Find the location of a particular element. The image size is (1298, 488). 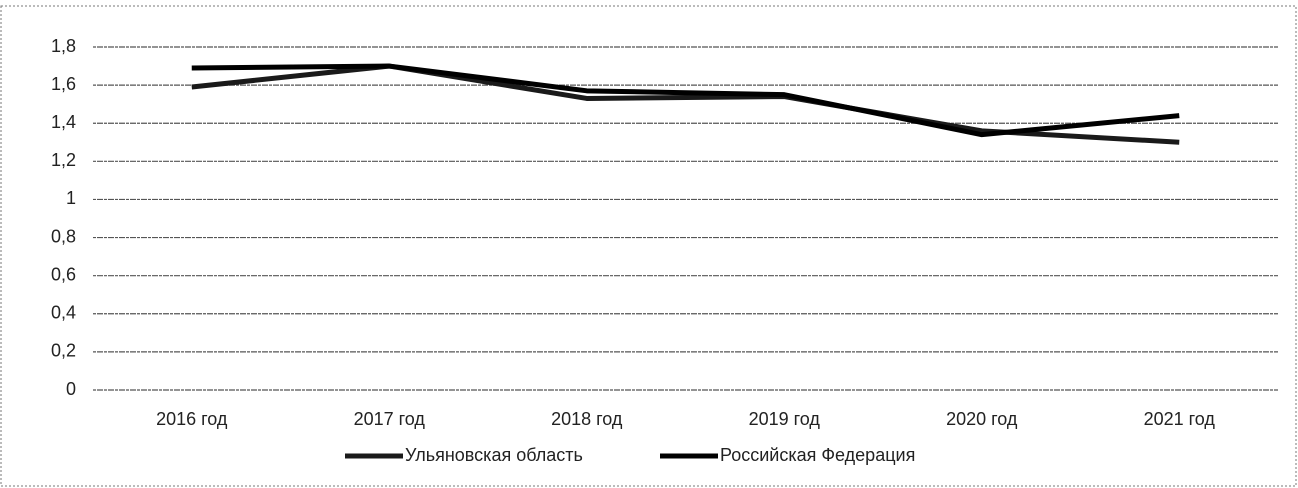

x-tick-label: 2021 год is located at coordinates (1180, 419).